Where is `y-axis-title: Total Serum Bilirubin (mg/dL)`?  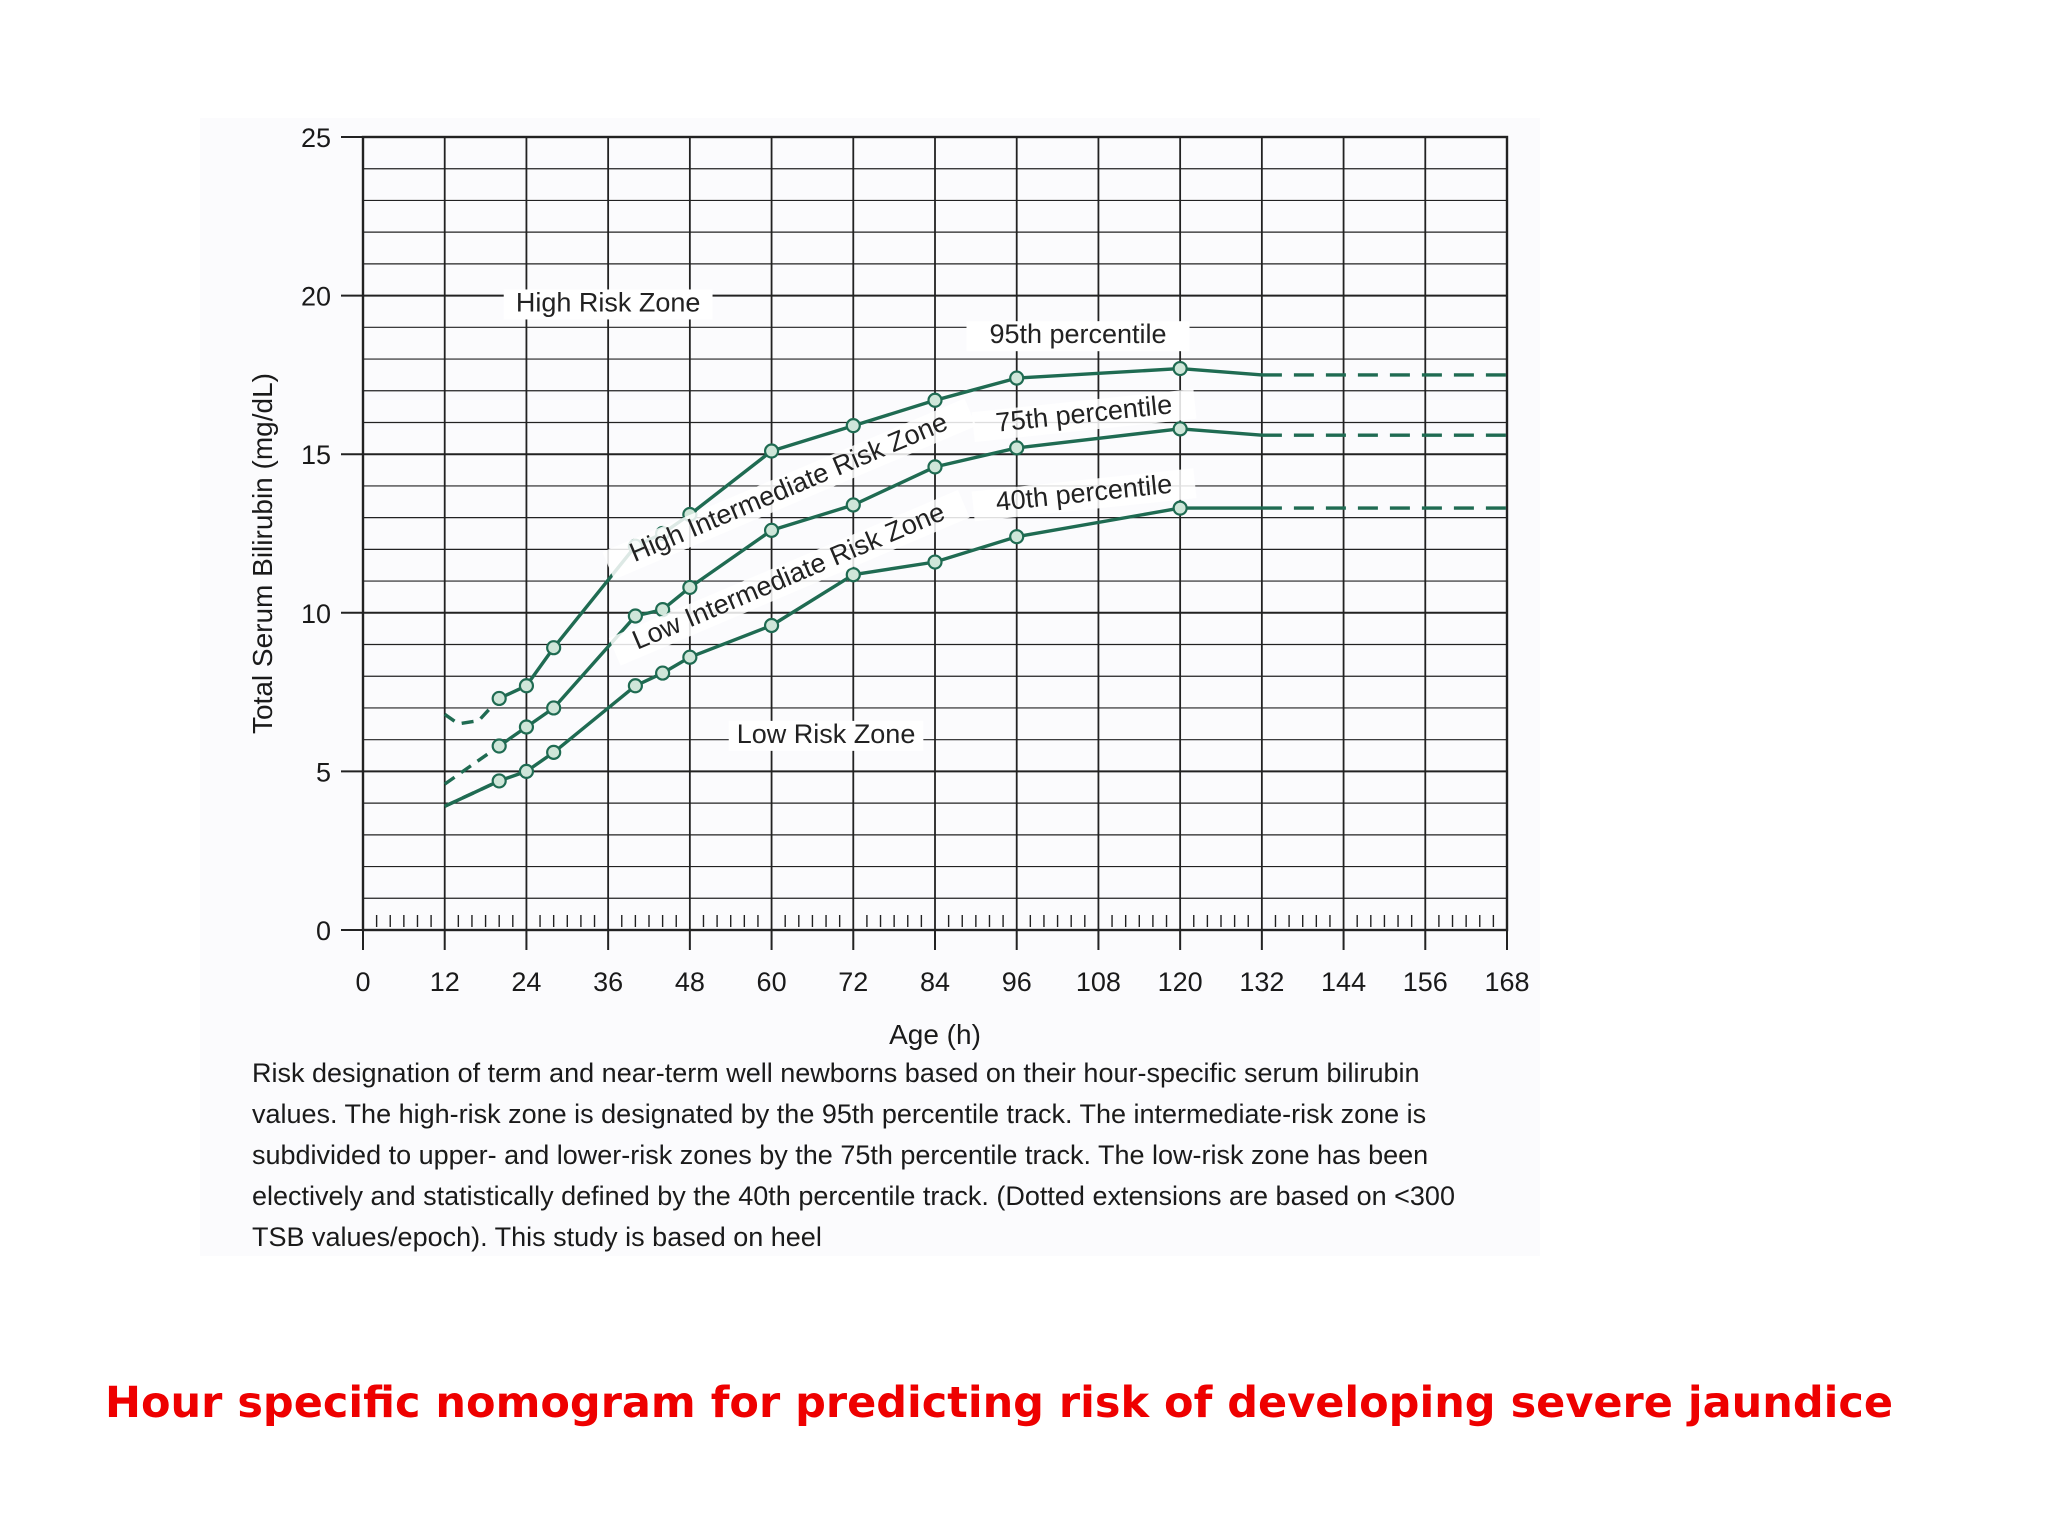
y-axis-title: Total Serum Bilirubin (mg/dL) is located at coordinates (262, 553).